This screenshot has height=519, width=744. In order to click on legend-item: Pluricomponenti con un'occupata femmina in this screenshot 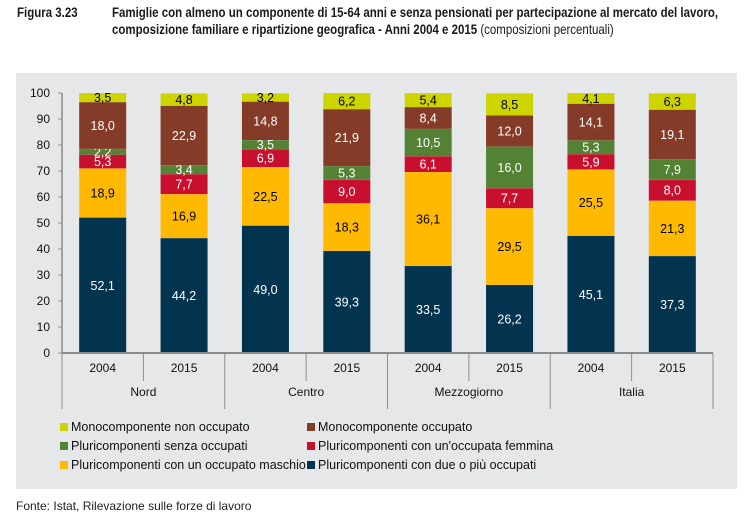, I will do `click(430, 446)`.